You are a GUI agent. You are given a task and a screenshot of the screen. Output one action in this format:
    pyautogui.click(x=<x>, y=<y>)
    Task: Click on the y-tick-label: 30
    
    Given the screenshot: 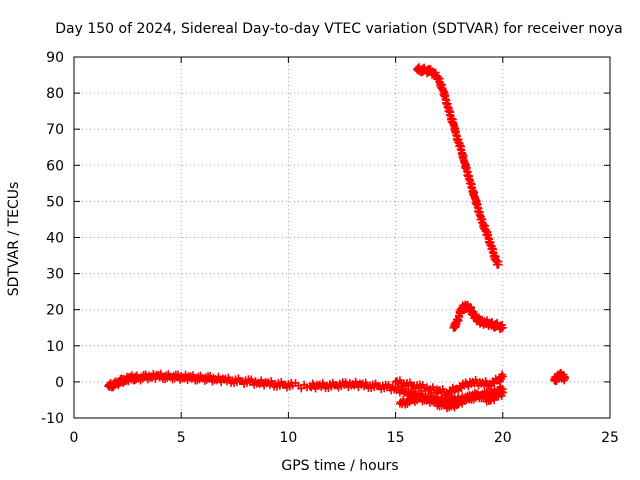 What is the action you would take?
    pyautogui.click(x=55, y=275)
    